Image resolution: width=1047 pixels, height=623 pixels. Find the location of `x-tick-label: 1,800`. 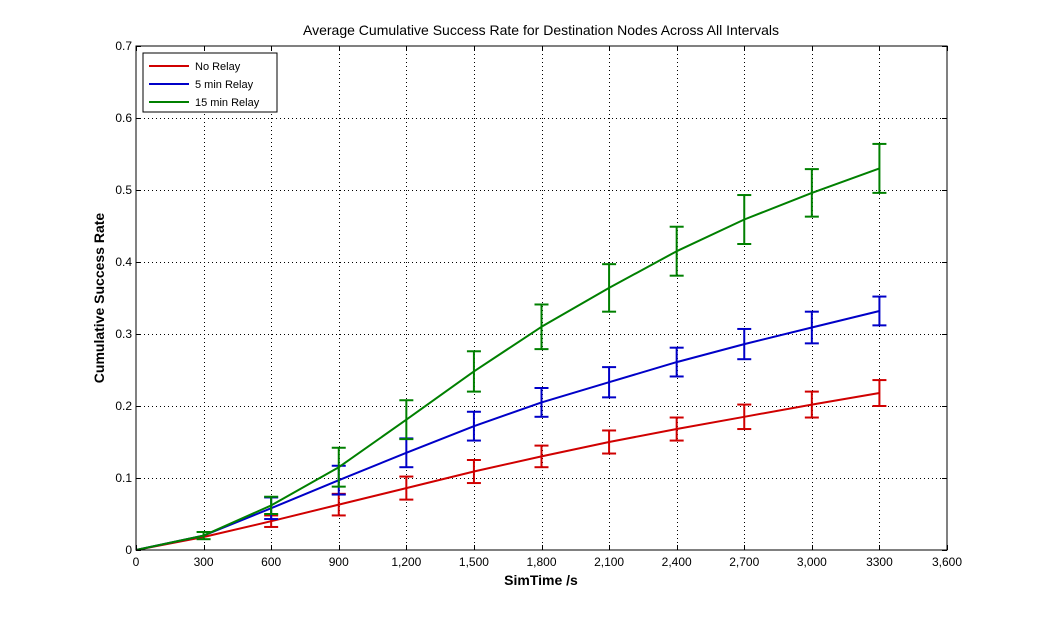

x-tick-label: 1,800 is located at coordinates (541, 562).